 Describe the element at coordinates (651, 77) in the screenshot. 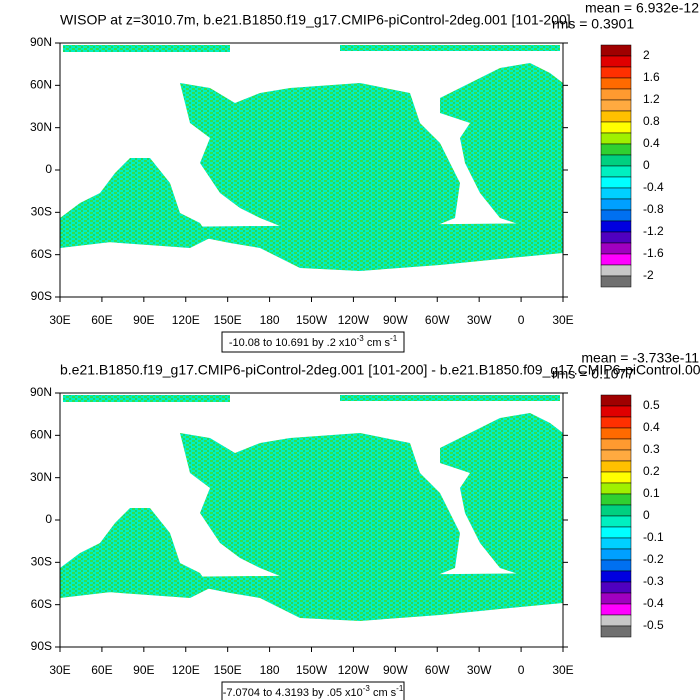

I see `colorbar-label: 1.6` at that location.